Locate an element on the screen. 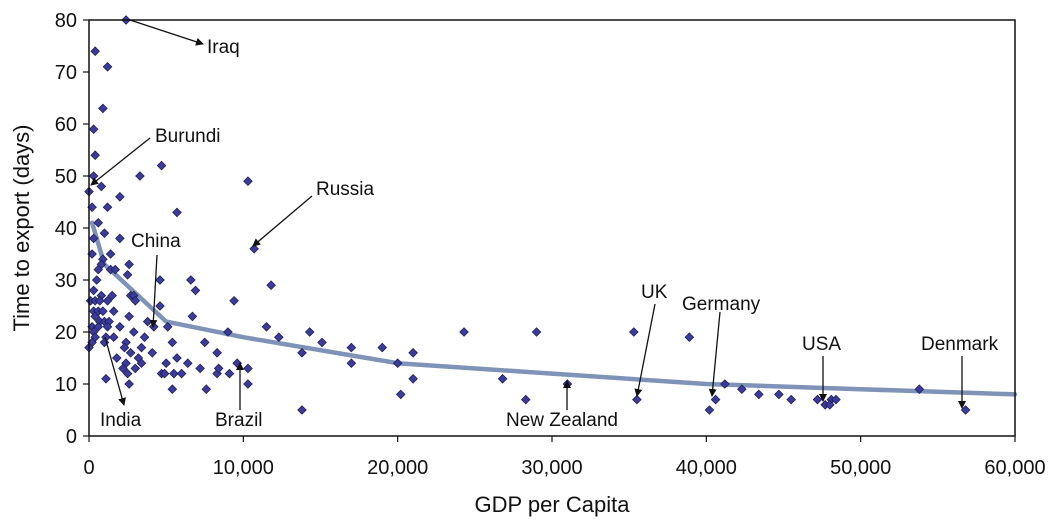 The height and width of the screenshot is (522, 1057). annotation-label-uk: UK is located at coordinates (654, 292).